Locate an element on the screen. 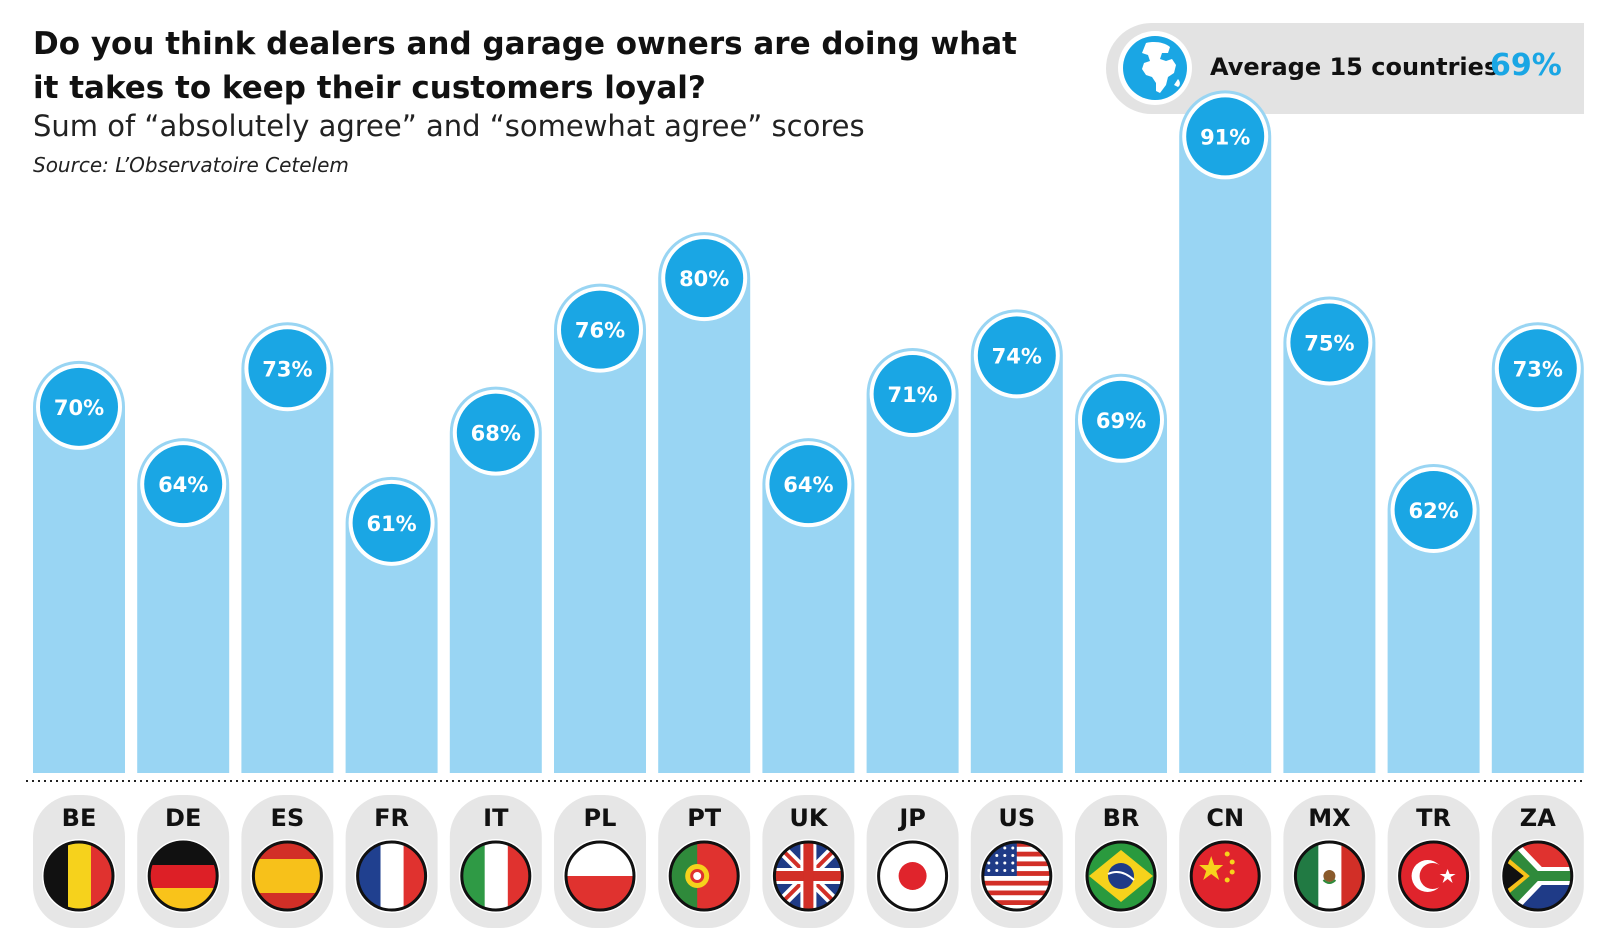 This screenshot has width=1616, height=948. data-label: 68% is located at coordinates (496, 434).